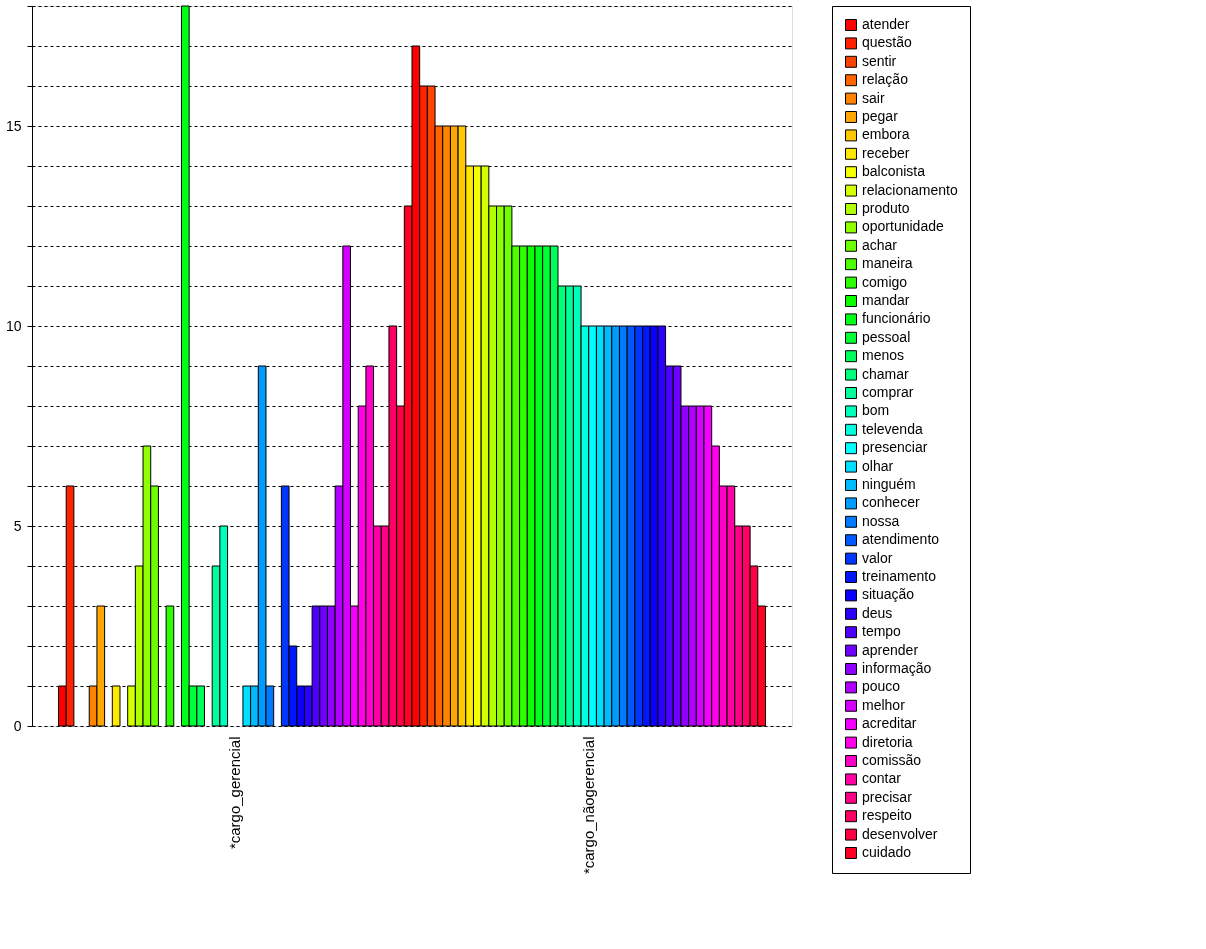 This screenshot has height=949, width=1206. Describe the element at coordinates (880, 244) in the screenshot. I see `legend-label: achar` at that location.